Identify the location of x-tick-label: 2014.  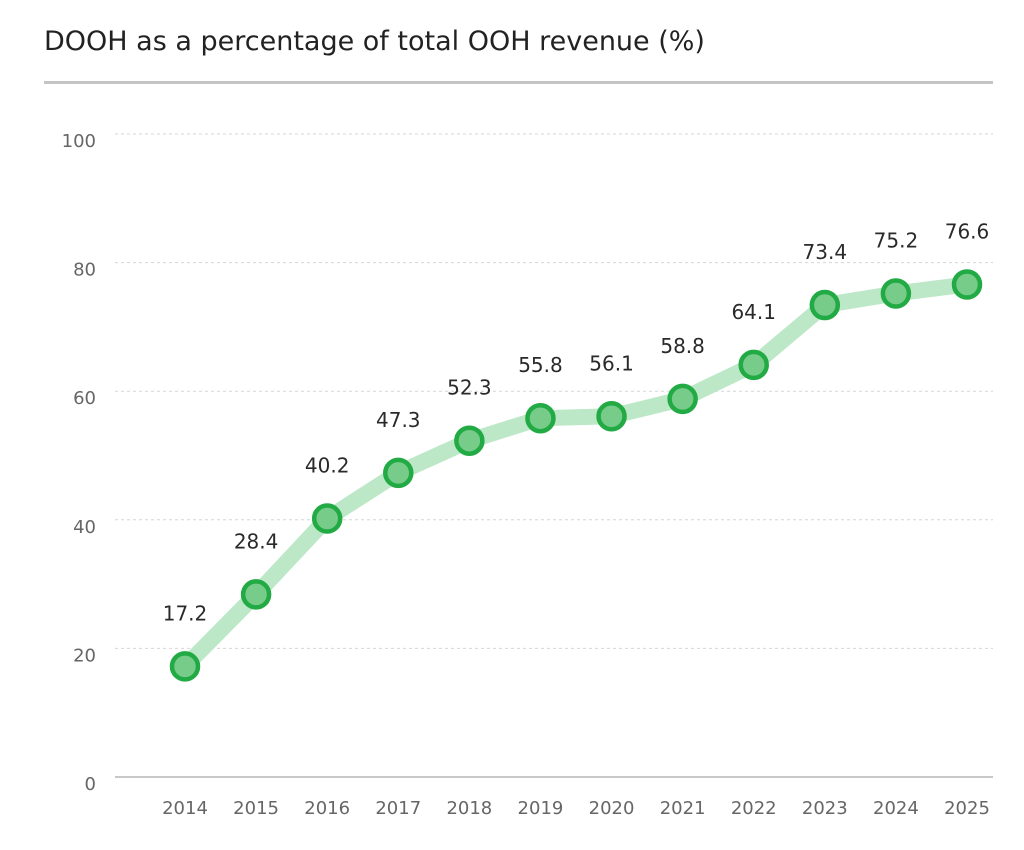
(185, 808).